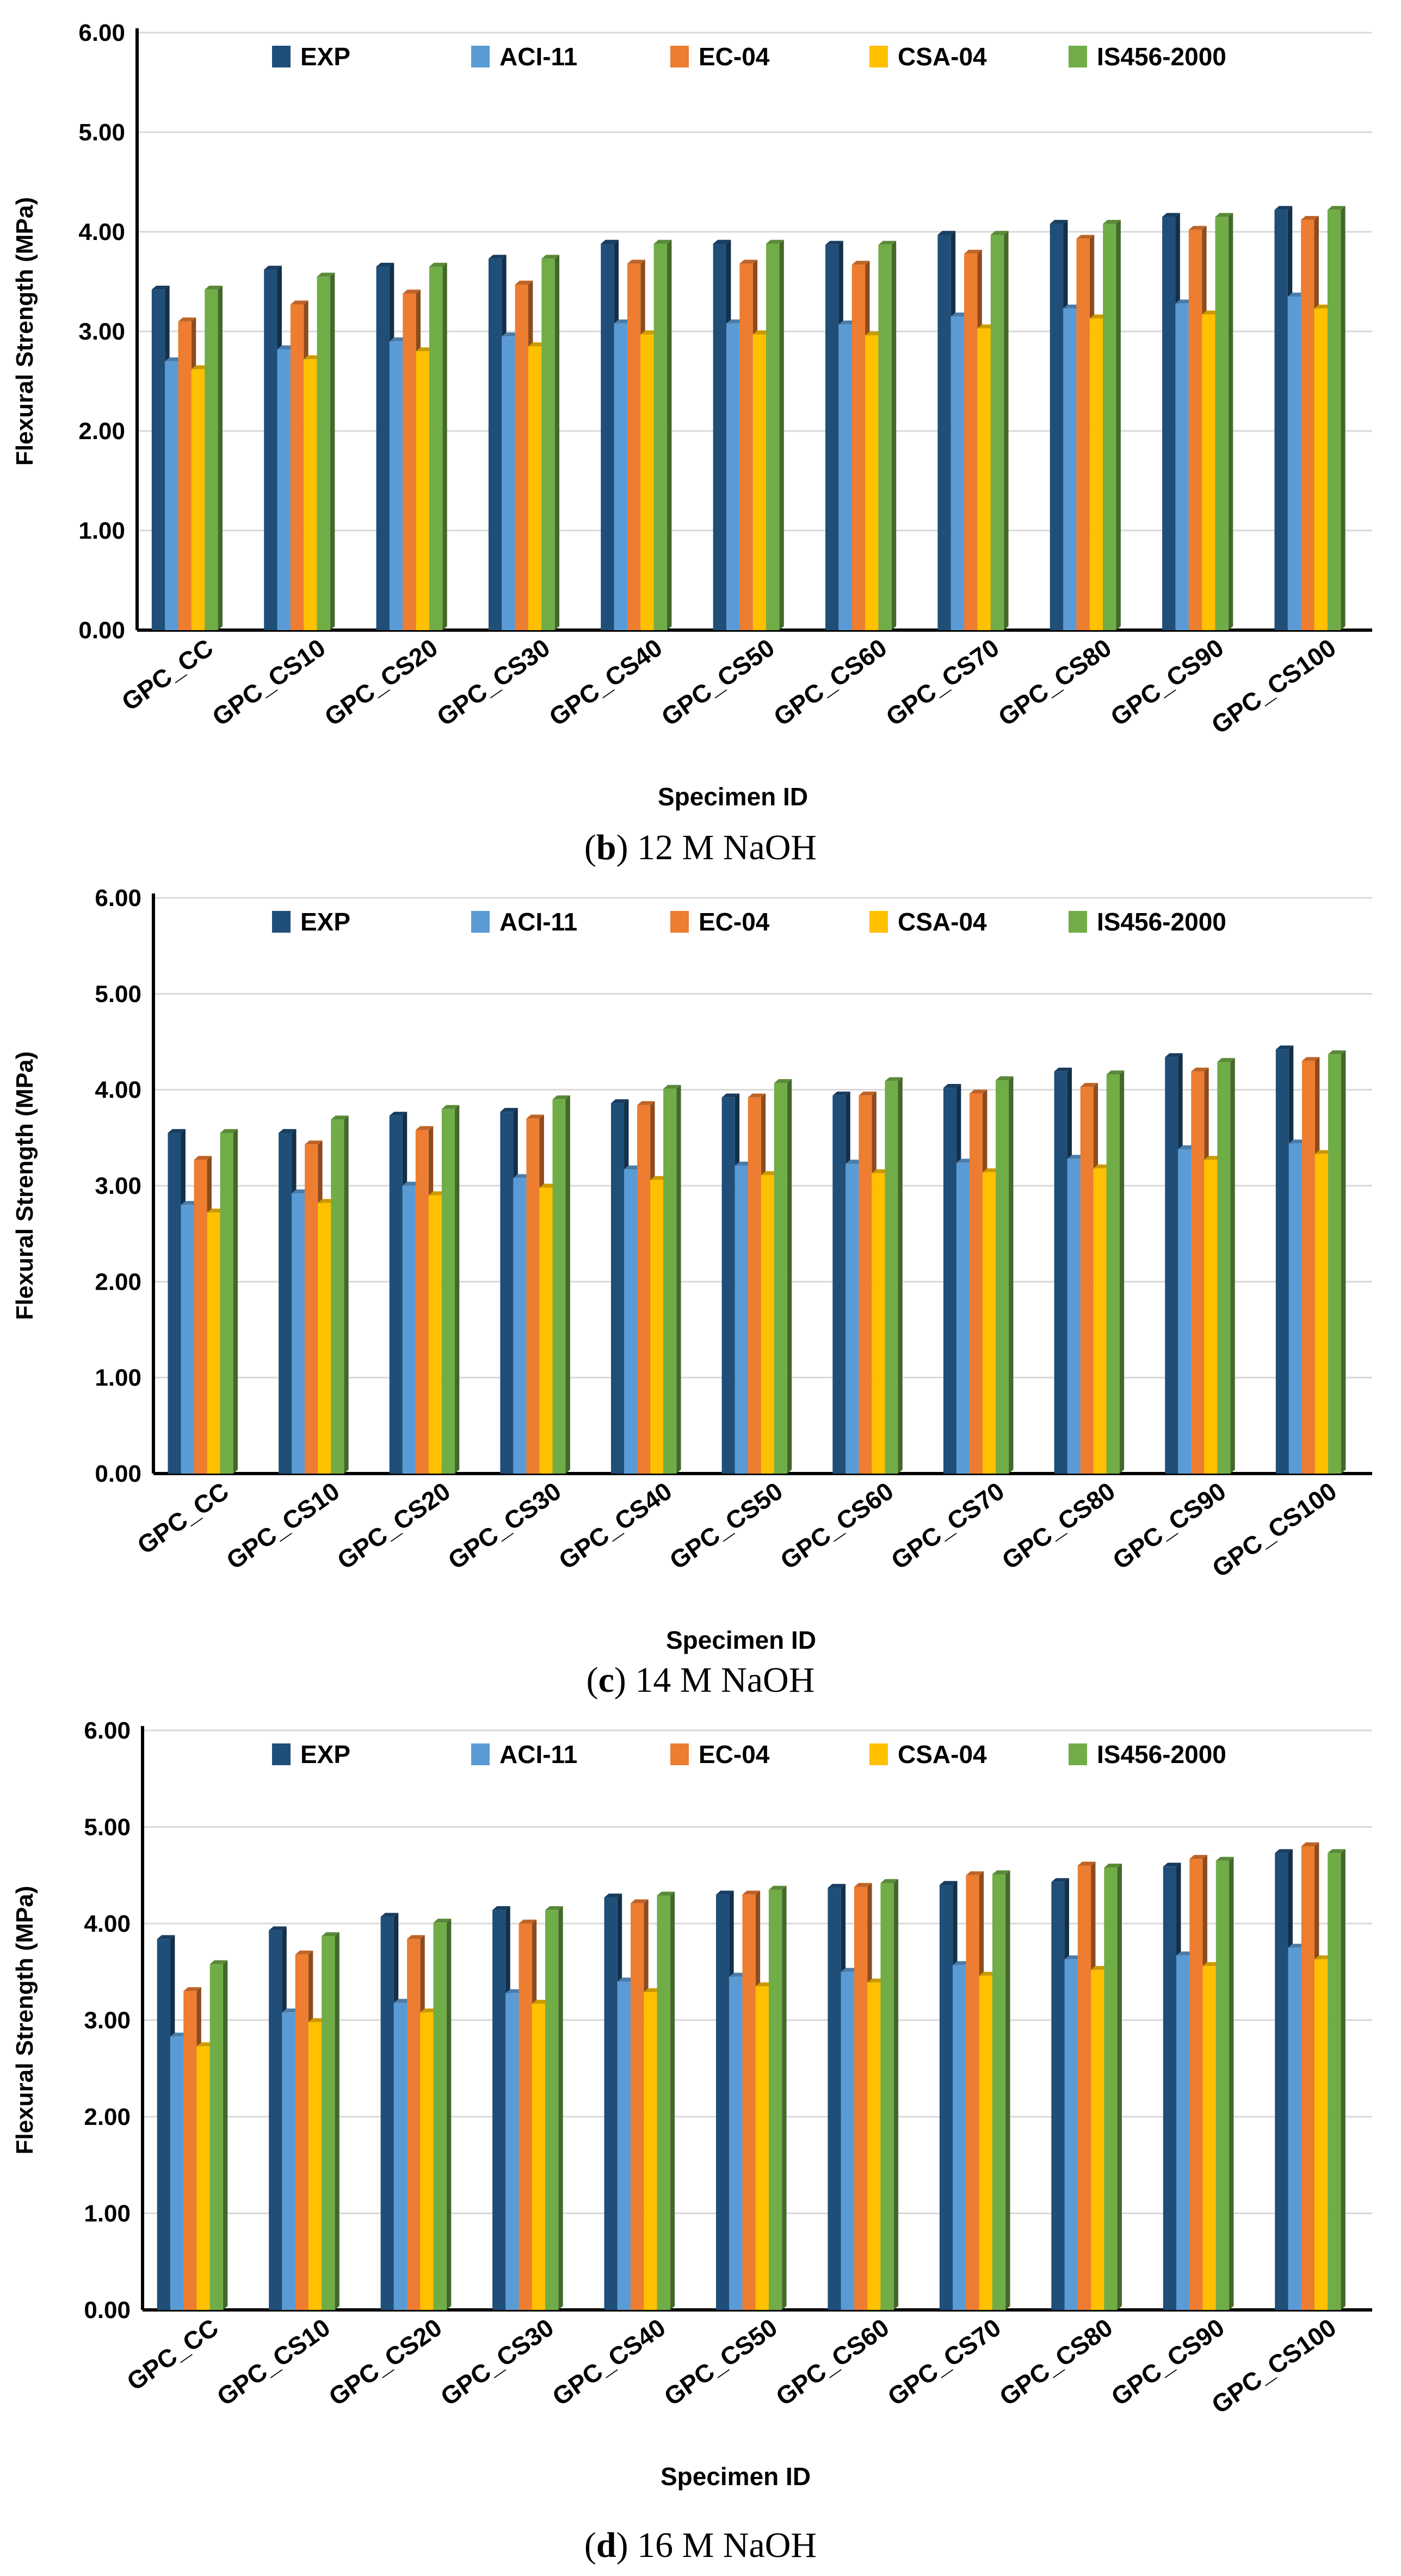  I want to click on caption-text: 12 M NaOH, so click(722, 847).